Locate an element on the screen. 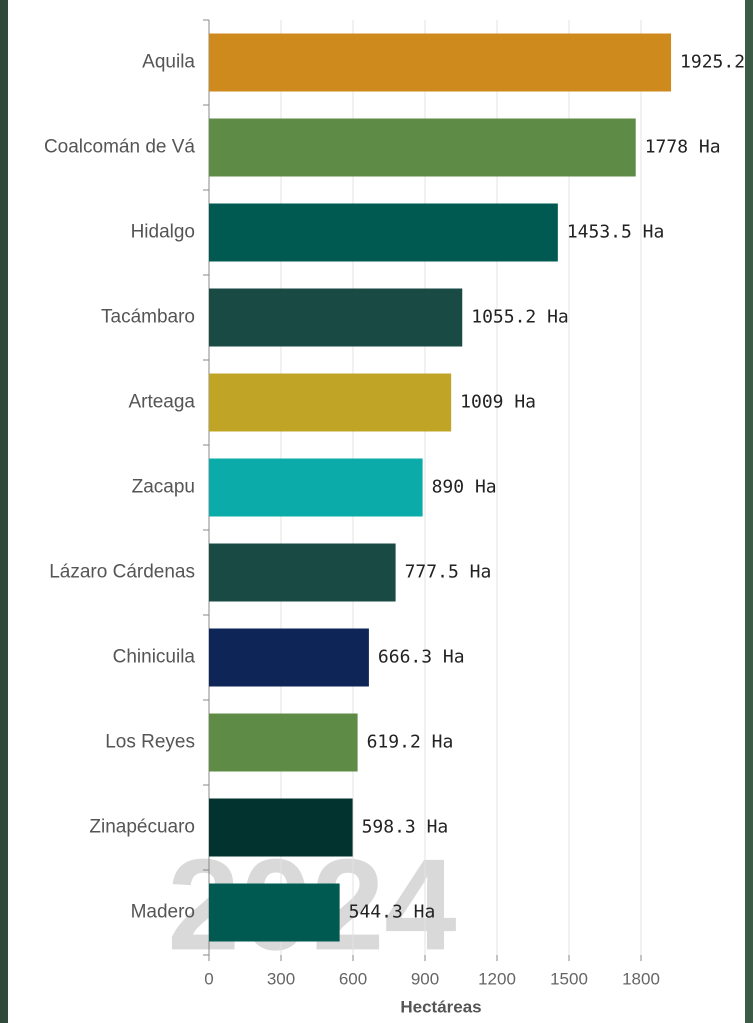 This screenshot has height=1023, width=753. value-label: 619.2 Ha is located at coordinates (410, 742).